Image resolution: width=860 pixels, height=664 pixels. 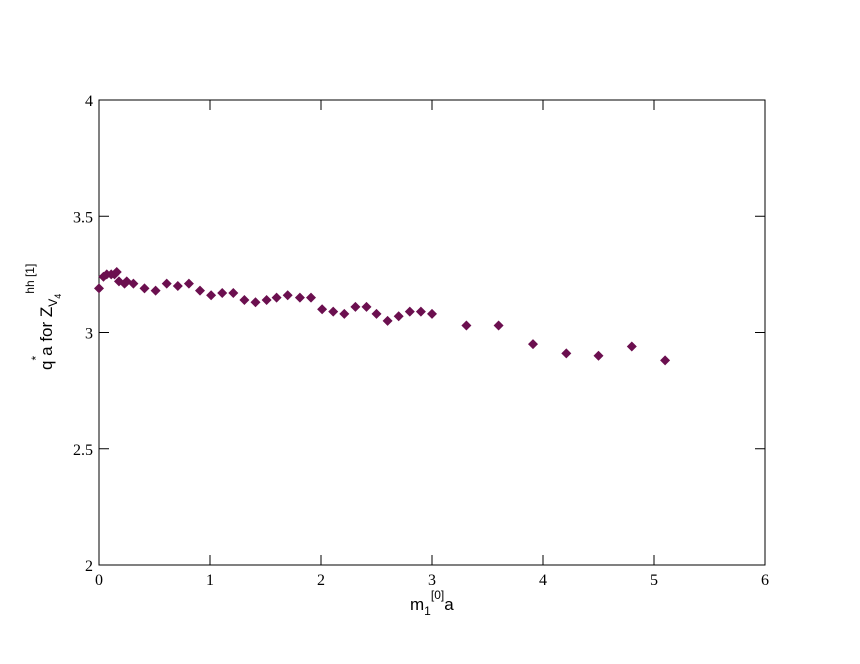 I want to click on x-tick-label: 6, so click(x=765, y=580).